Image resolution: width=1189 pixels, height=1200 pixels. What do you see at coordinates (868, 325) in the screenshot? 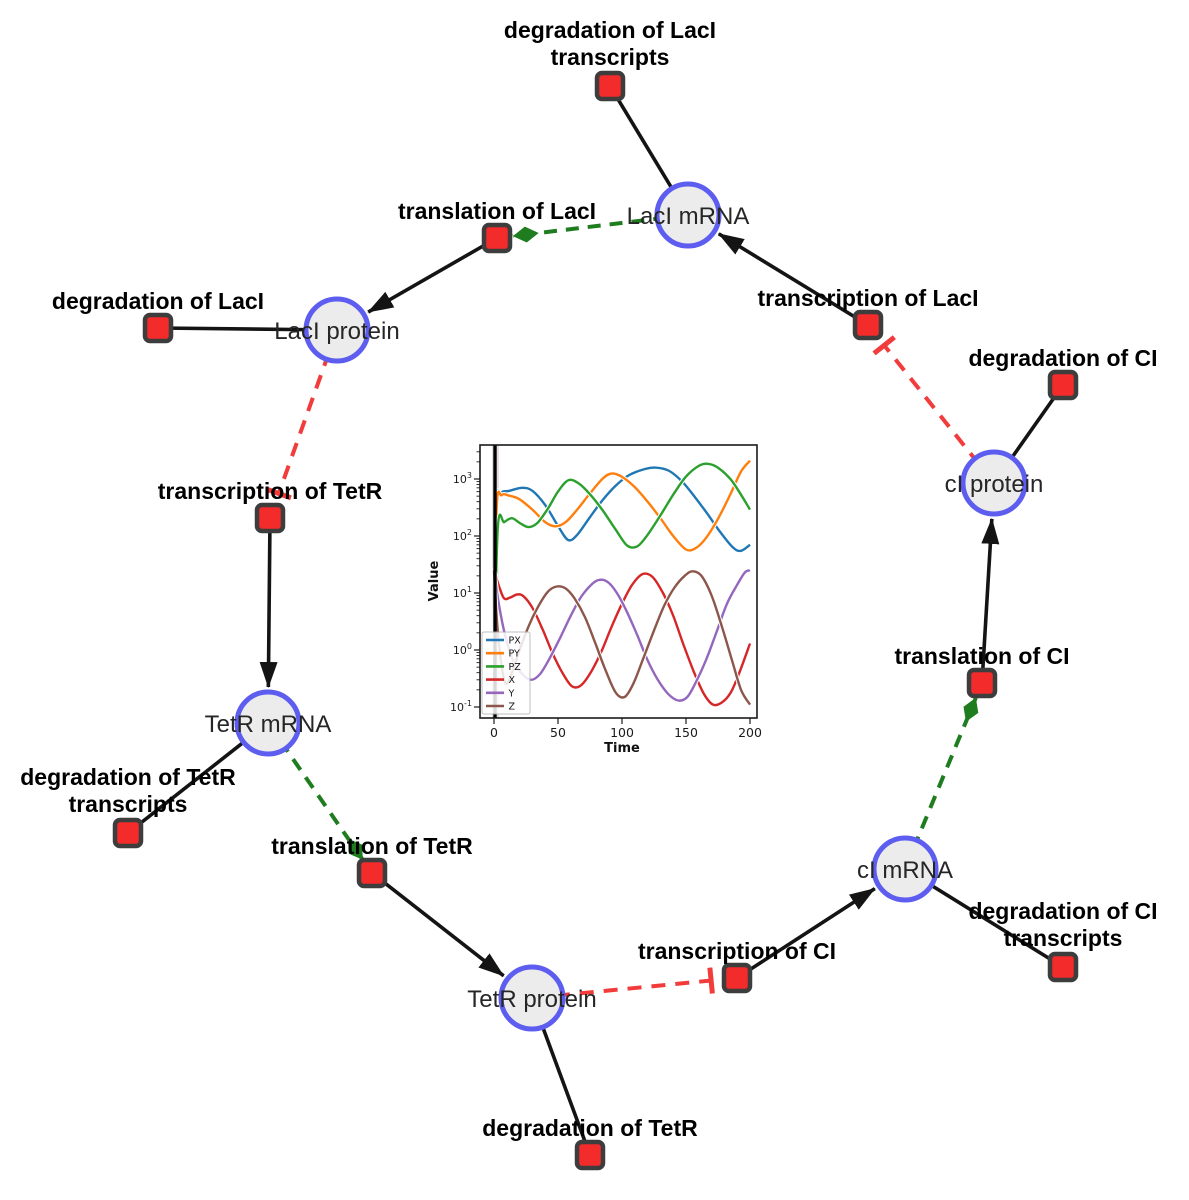
I see `reaction-square-transcription-laci` at bounding box center [868, 325].